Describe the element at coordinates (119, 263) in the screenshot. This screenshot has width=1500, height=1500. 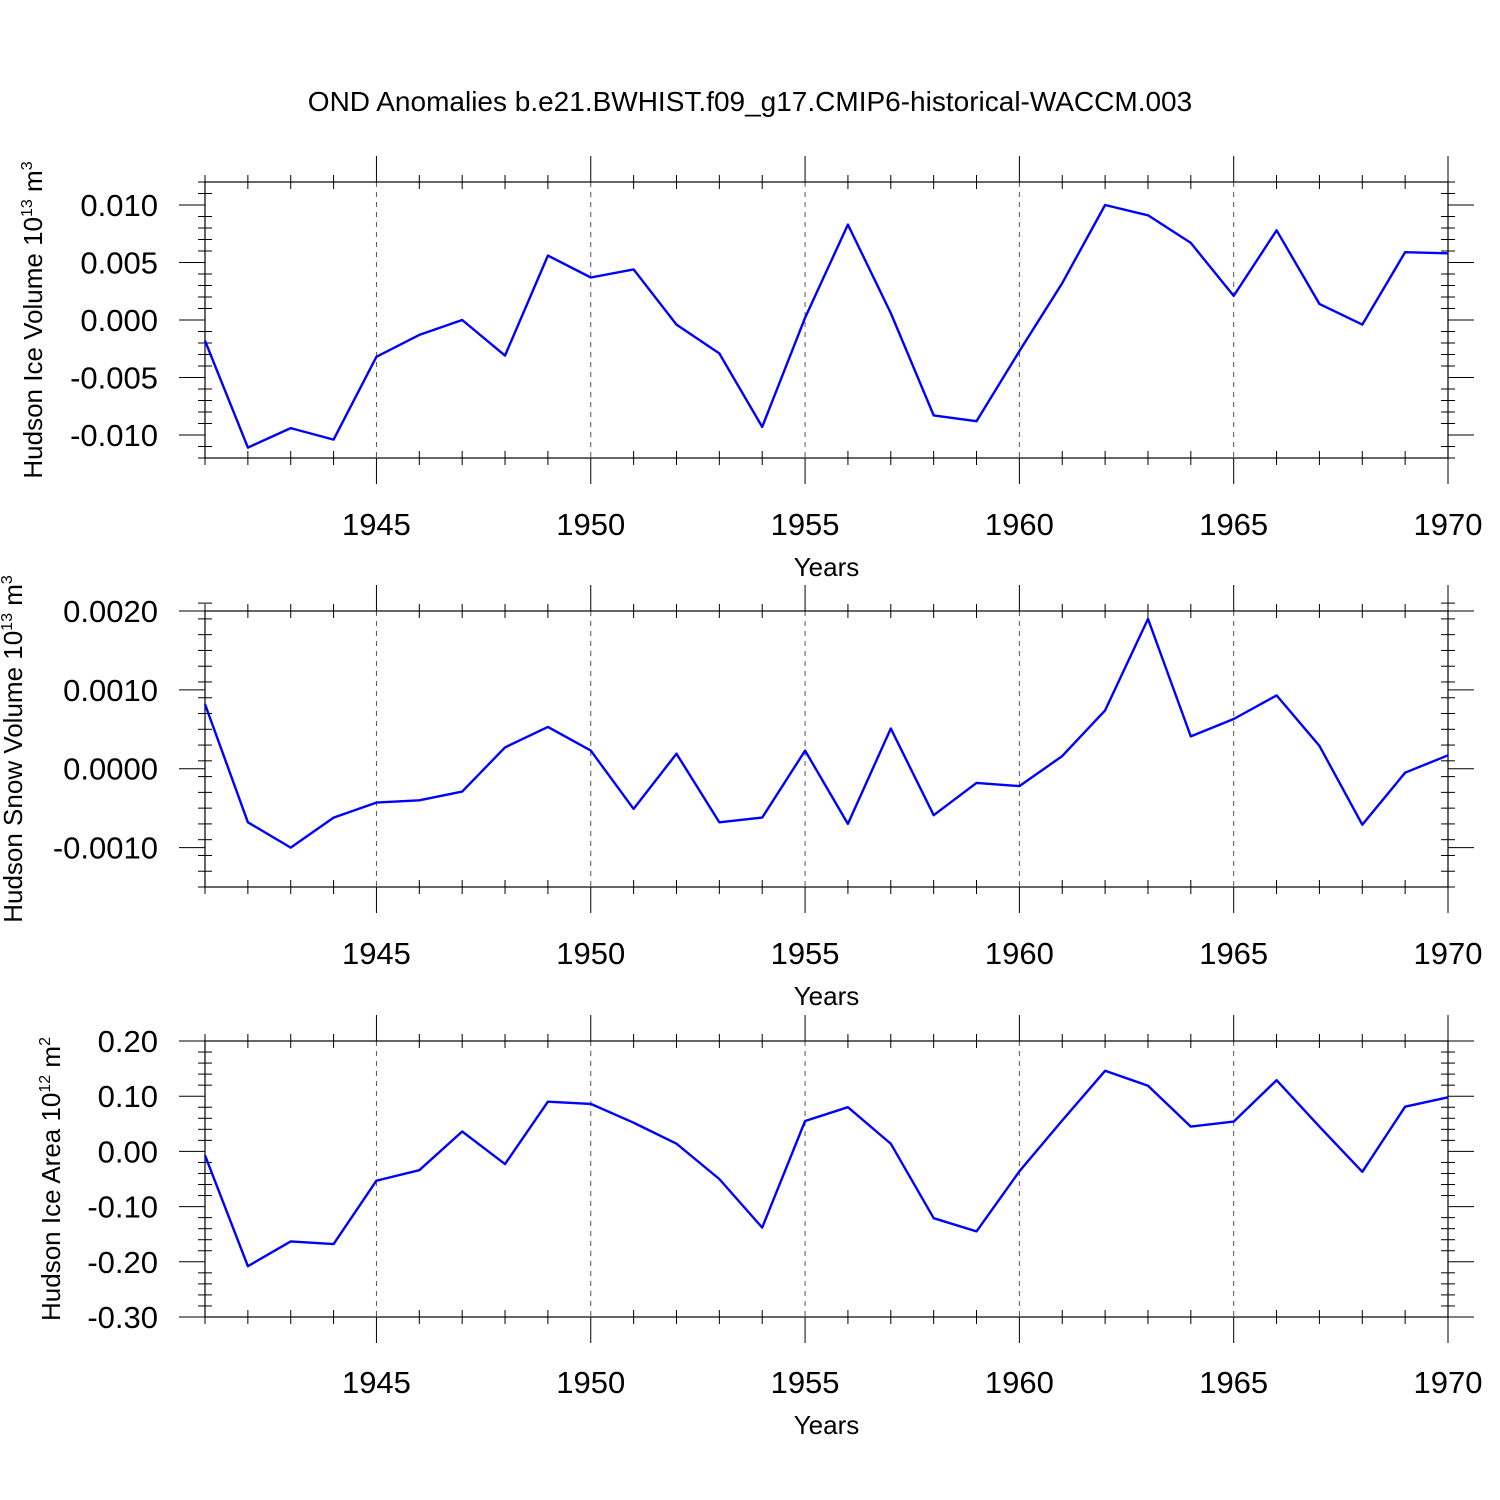
I see `y-tick-label: 0.005` at that location.